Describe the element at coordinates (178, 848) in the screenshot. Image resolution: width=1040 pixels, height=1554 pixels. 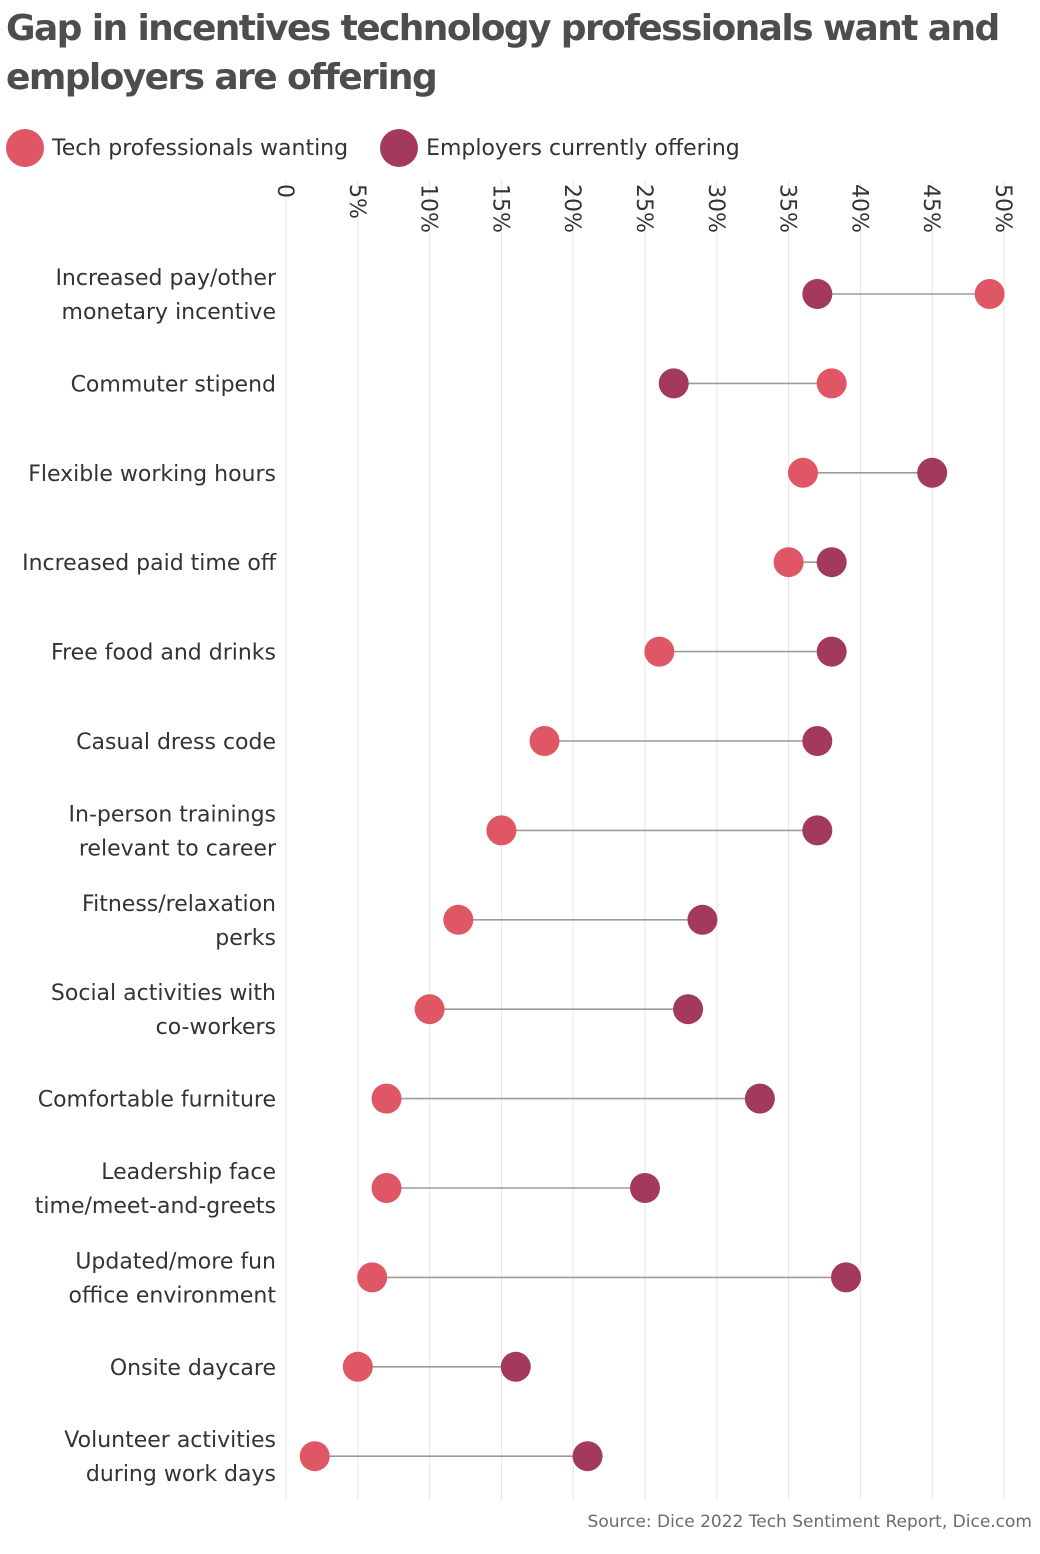
I see `category-label-line: relevant to career` at that location.